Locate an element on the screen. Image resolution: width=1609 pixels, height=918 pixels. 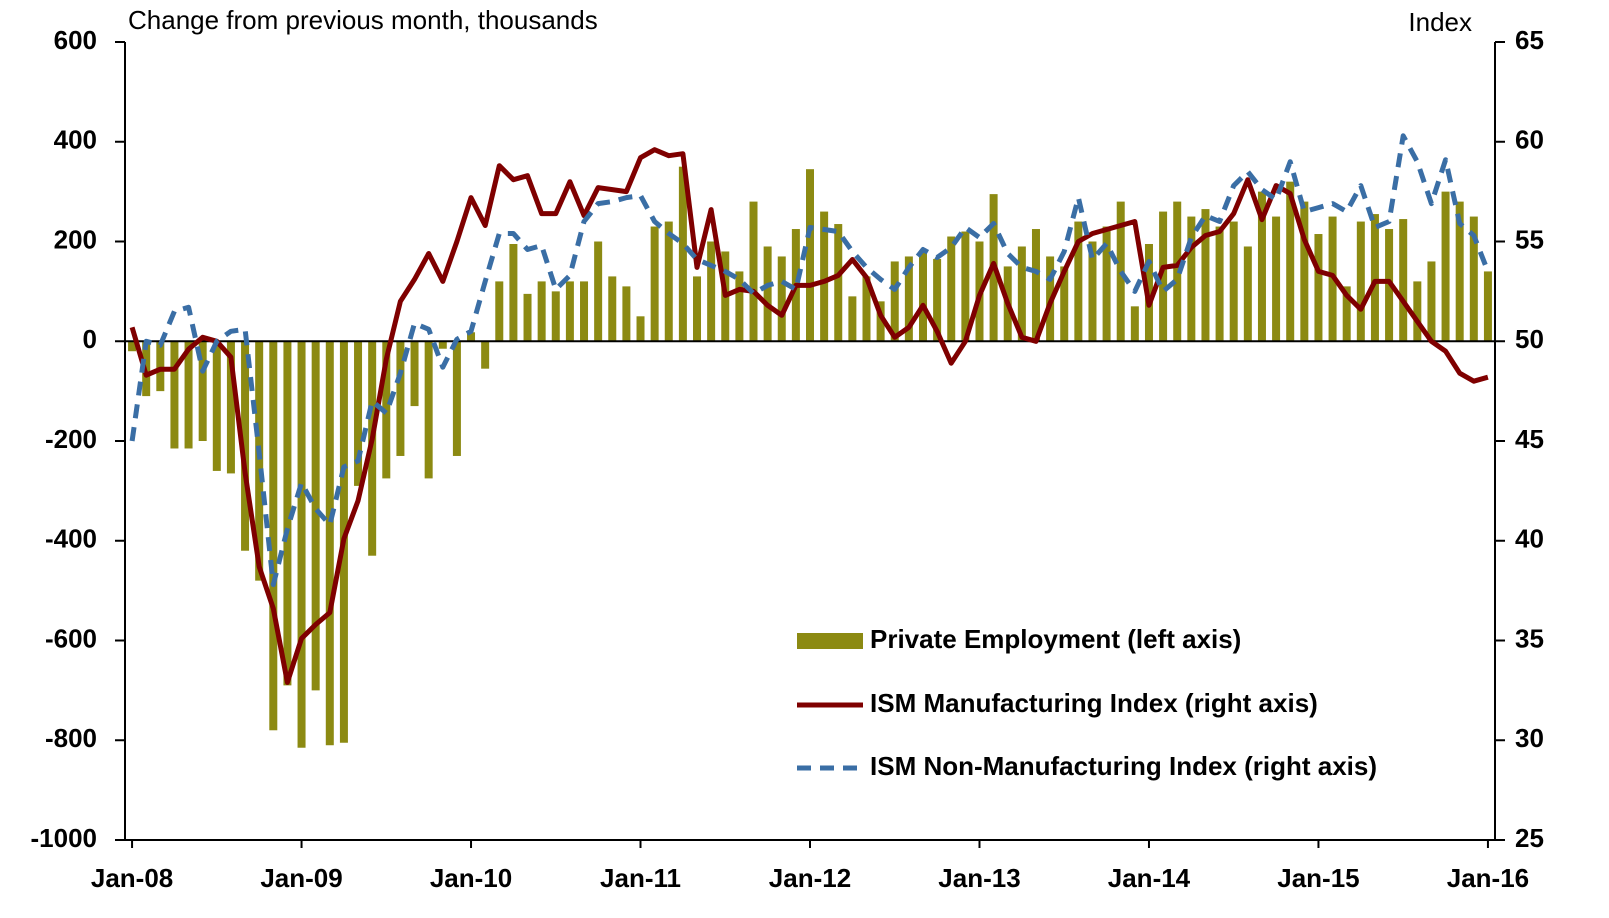
y-tick-label: -200 is located at coordinates (71, 439).